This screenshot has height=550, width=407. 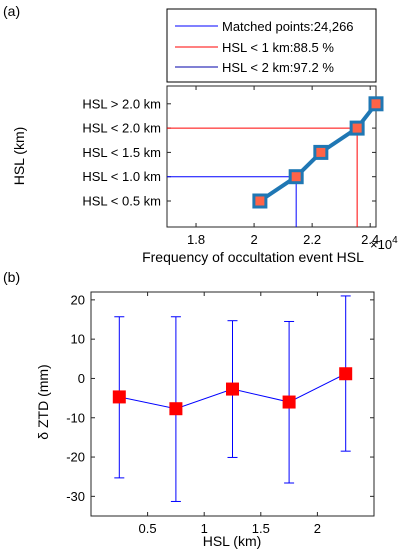 I want to click on x-tick-label-a: 2.4, so click(x=370, y=239).